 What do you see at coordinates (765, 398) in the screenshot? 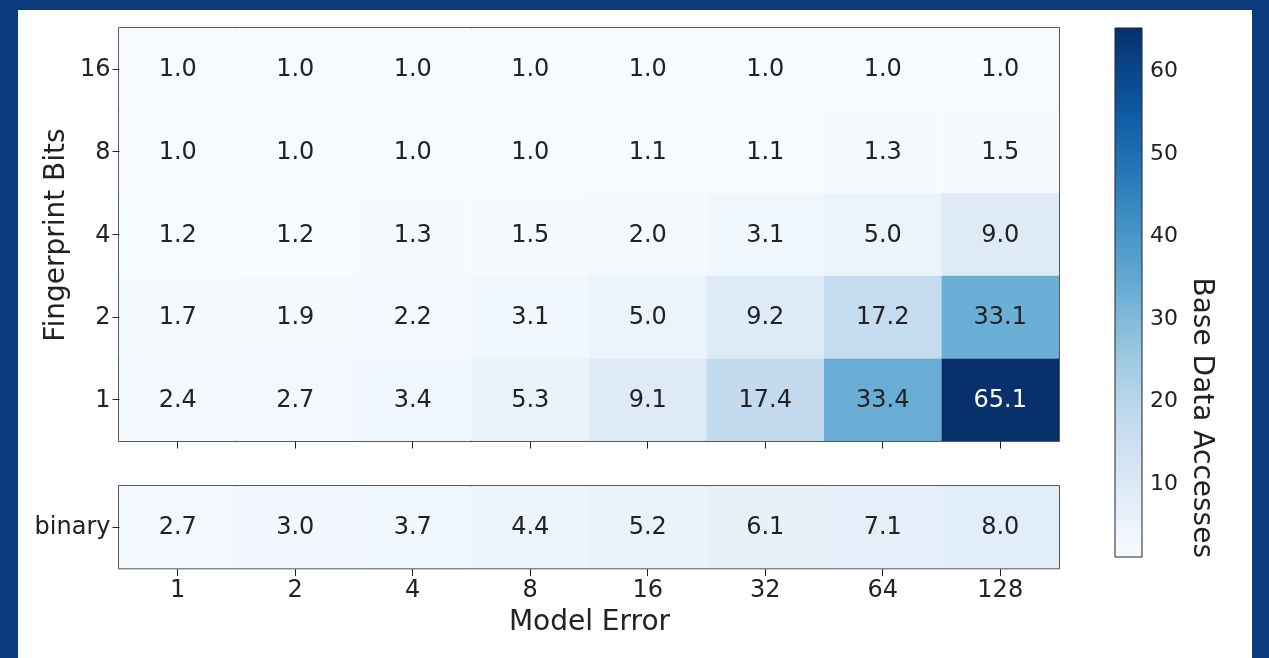
I see `data-label: 17.4` at bounding box center [765, 398].